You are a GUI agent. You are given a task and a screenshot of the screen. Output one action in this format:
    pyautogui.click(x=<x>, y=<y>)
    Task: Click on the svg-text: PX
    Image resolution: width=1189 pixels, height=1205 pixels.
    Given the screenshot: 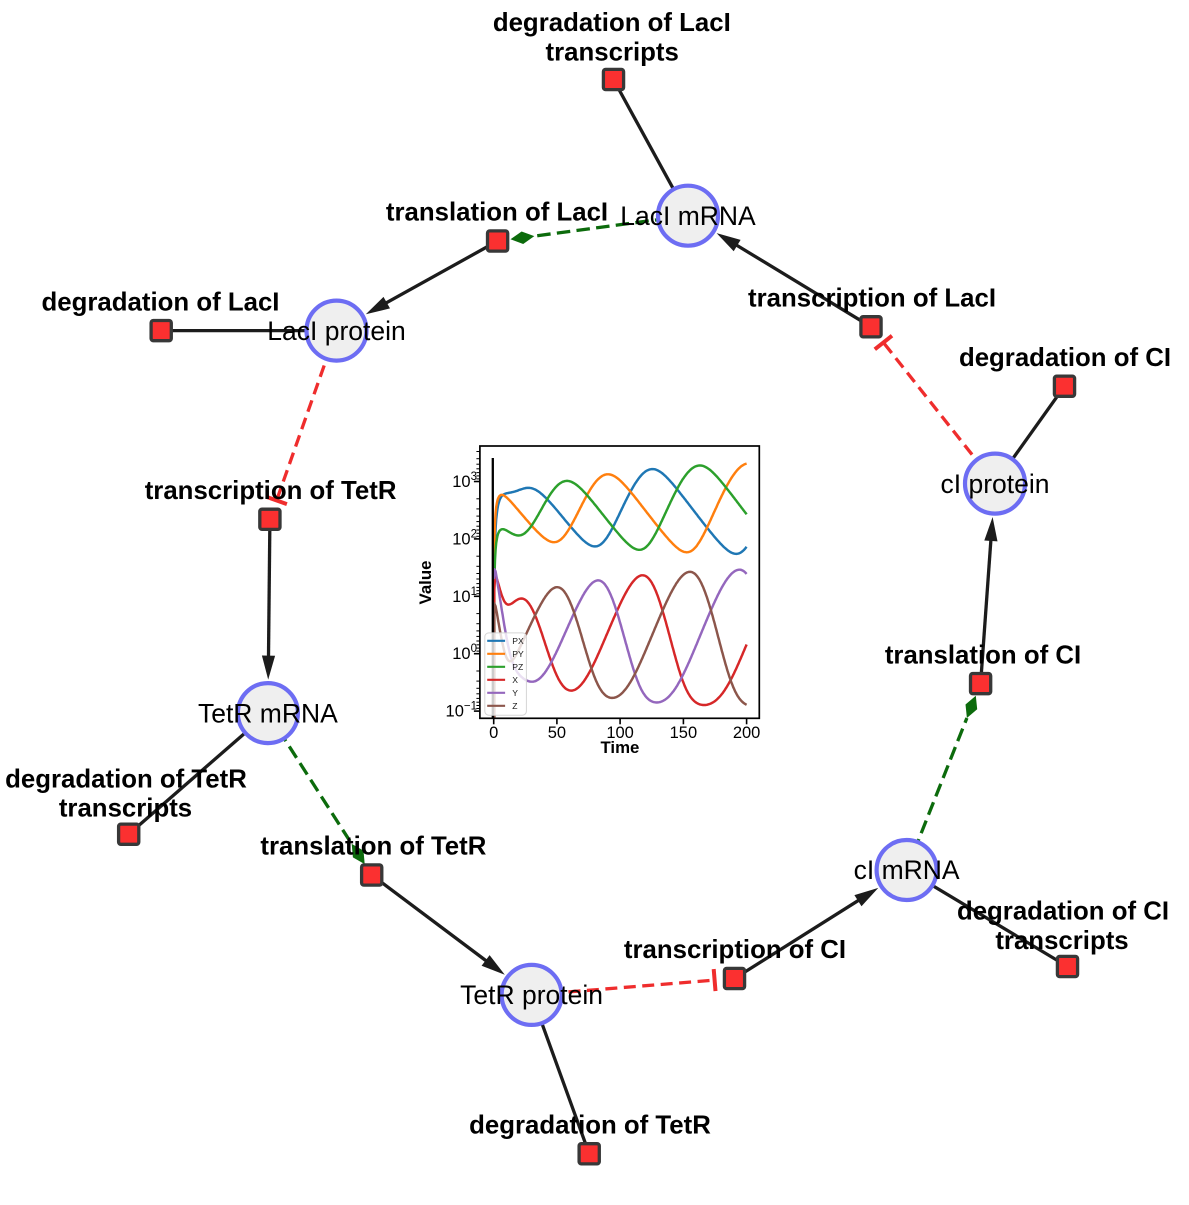 What is the action you would take?
    pyautogui.click(x=518, y=641)
    